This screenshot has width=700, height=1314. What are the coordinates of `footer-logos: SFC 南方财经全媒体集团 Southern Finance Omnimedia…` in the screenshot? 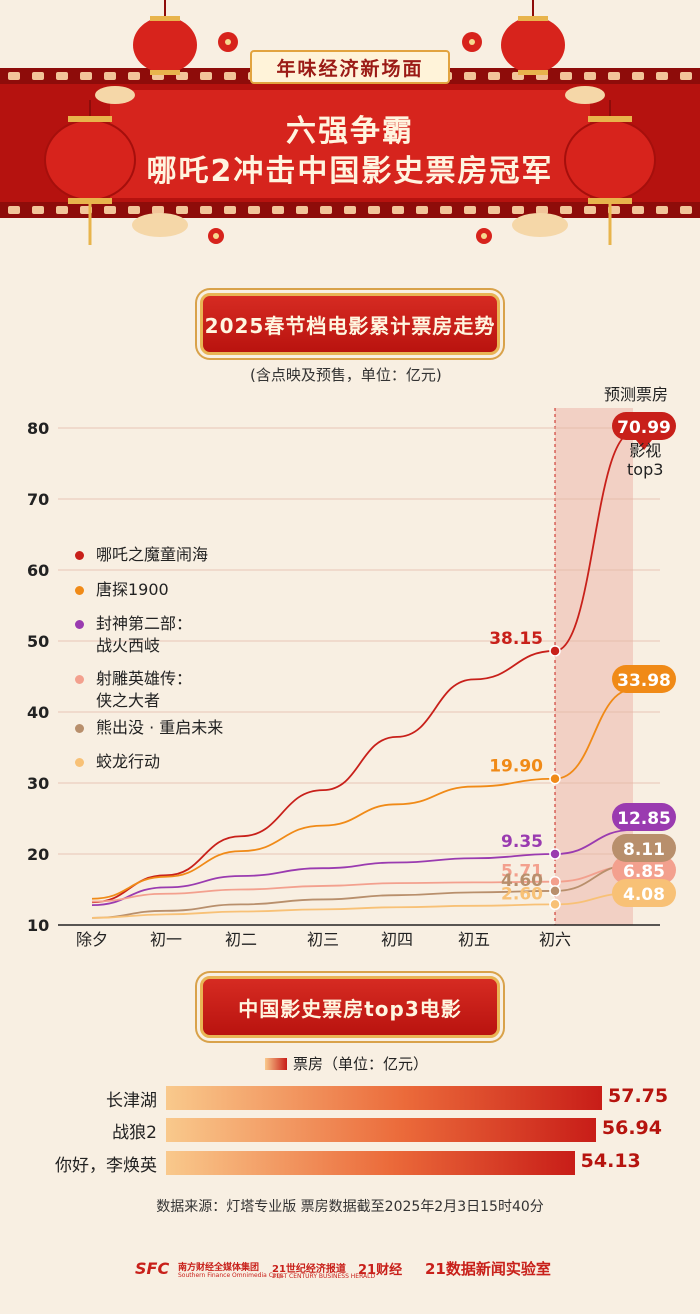 It's located at (350, 1270).